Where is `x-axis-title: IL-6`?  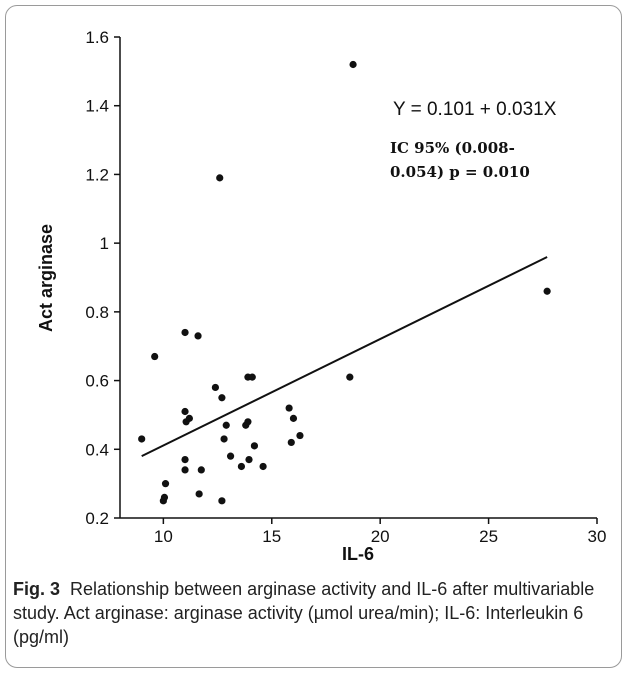 x-axis-title: IL-6 is located at coordinates (358, 554).